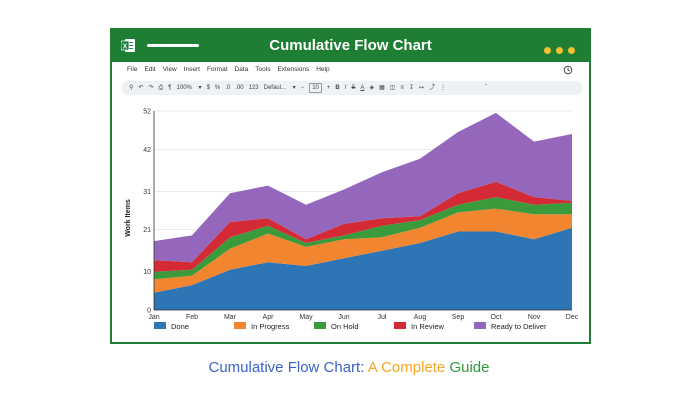  I want to click on menu-tools: Tools, so click(263, 69).